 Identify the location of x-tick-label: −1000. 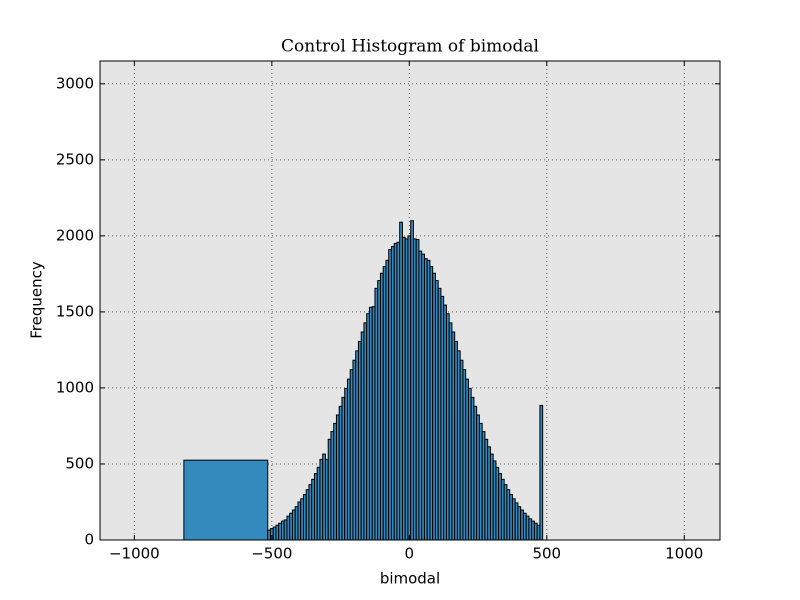
(134, 554).